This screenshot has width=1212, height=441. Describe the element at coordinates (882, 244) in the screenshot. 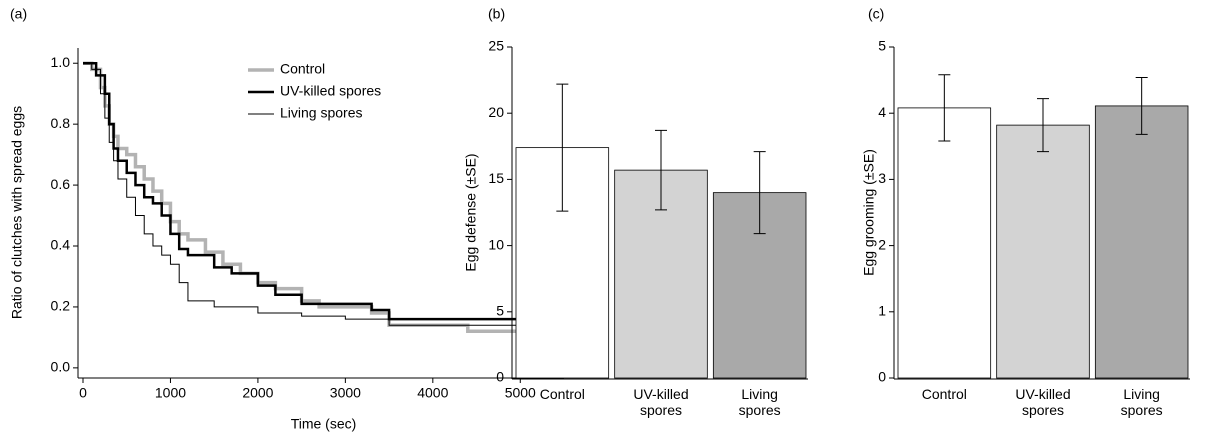

I see `y-tick-label: 2` at that location.